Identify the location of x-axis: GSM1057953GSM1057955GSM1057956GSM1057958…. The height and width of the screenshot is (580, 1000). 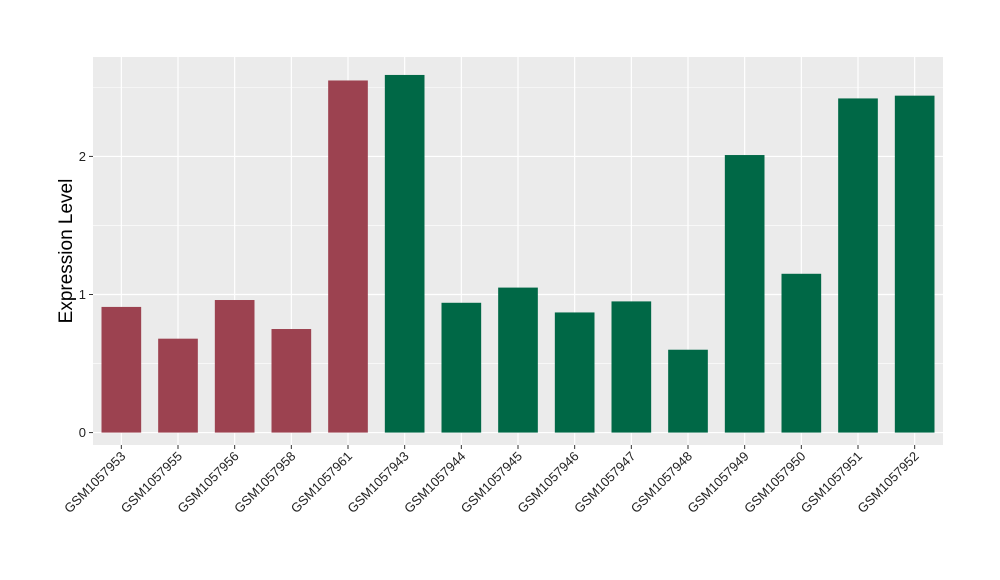
(491, 480).